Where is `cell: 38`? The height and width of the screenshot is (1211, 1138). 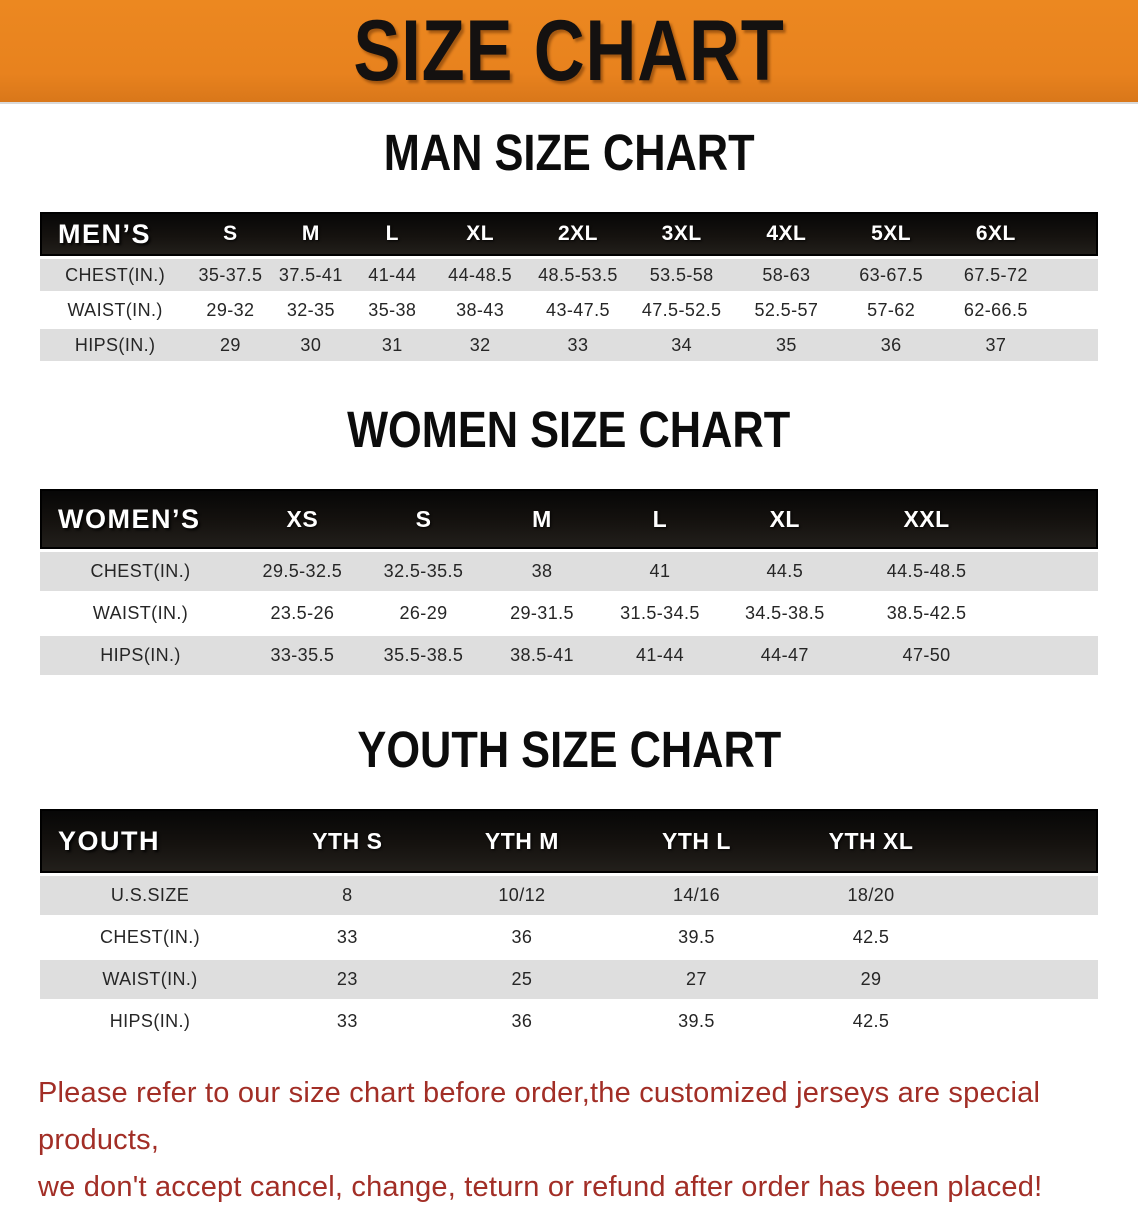
cell: 38 is located at coordinates (542, 571).